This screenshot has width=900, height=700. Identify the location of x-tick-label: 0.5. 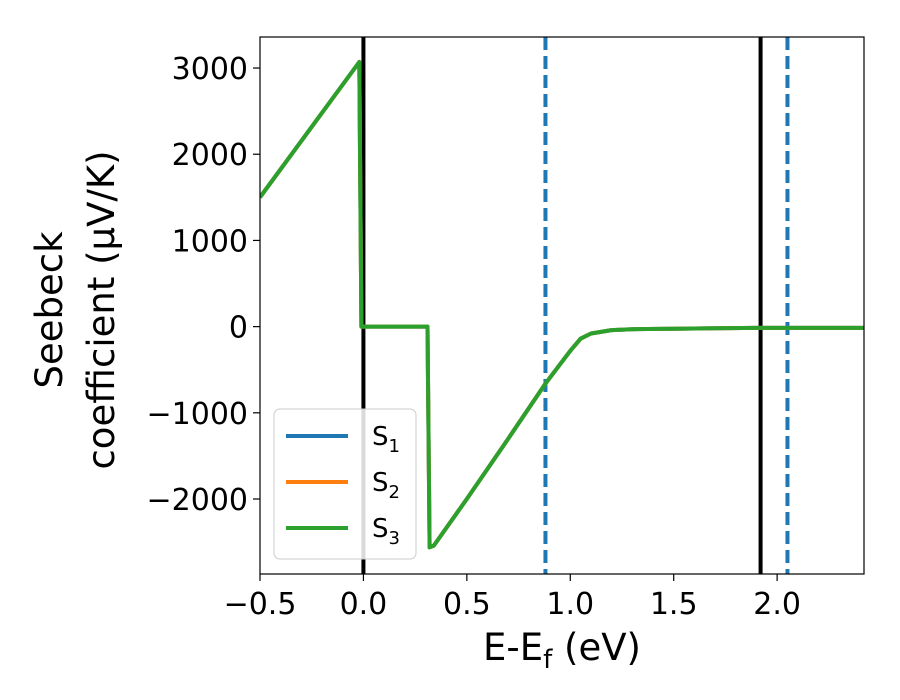
(467, 604).